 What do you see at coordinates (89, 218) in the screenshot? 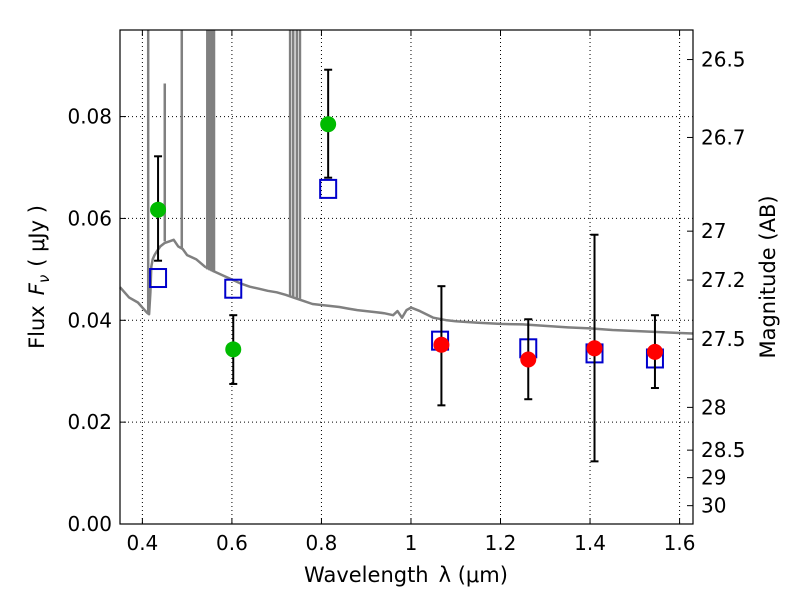
I see `y-tick-label: 0.06` at bounding box center [89, 218].